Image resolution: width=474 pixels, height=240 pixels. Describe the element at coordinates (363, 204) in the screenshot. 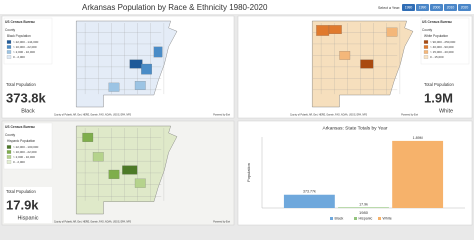

I see `value-label: 17.9k` at that location.